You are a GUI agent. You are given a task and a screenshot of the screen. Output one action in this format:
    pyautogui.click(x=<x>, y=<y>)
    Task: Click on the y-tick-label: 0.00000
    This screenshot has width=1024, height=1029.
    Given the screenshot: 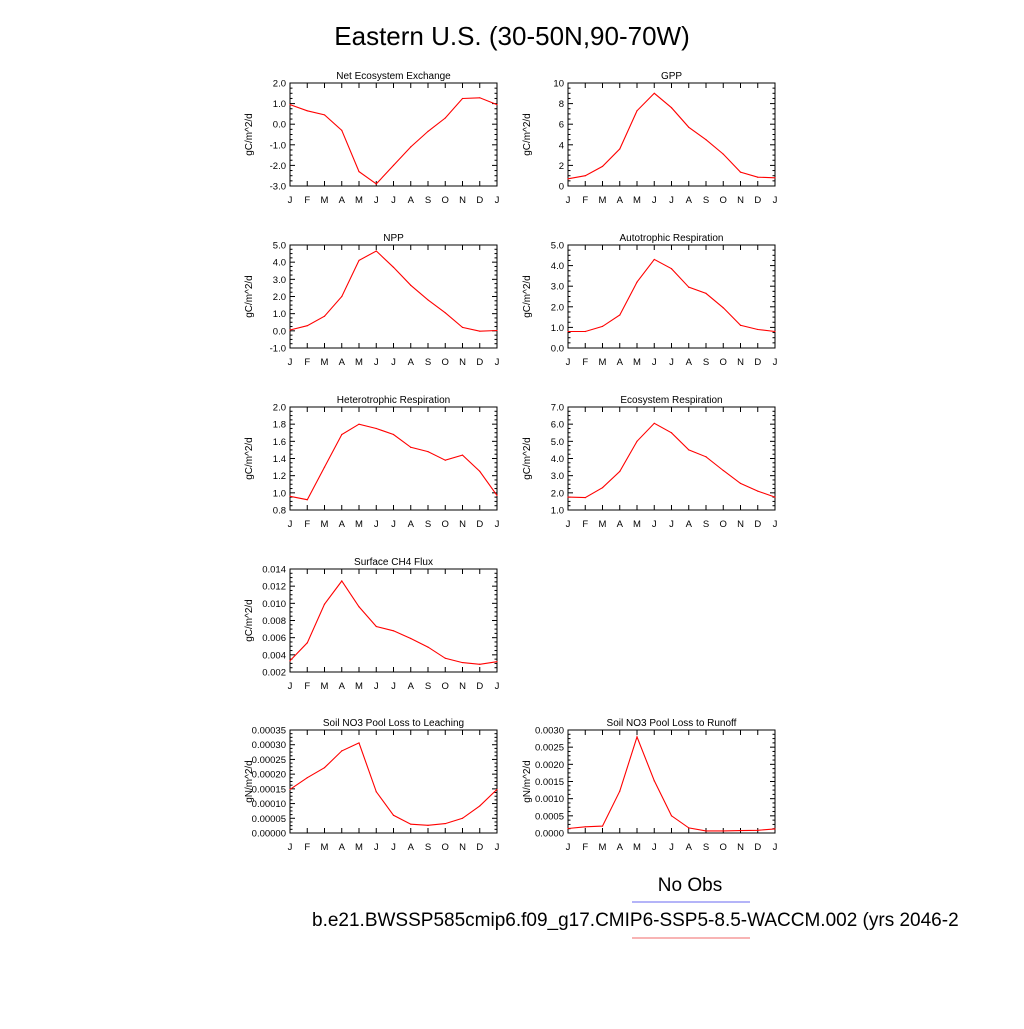 What is the action you would take?
    pyautogui.click(x=269, y=834)
    